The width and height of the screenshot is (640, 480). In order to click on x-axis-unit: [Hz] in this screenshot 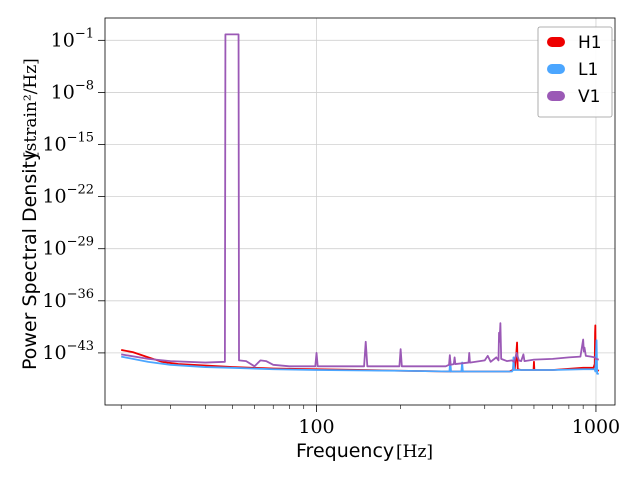, I will do `click(414, 452)`.